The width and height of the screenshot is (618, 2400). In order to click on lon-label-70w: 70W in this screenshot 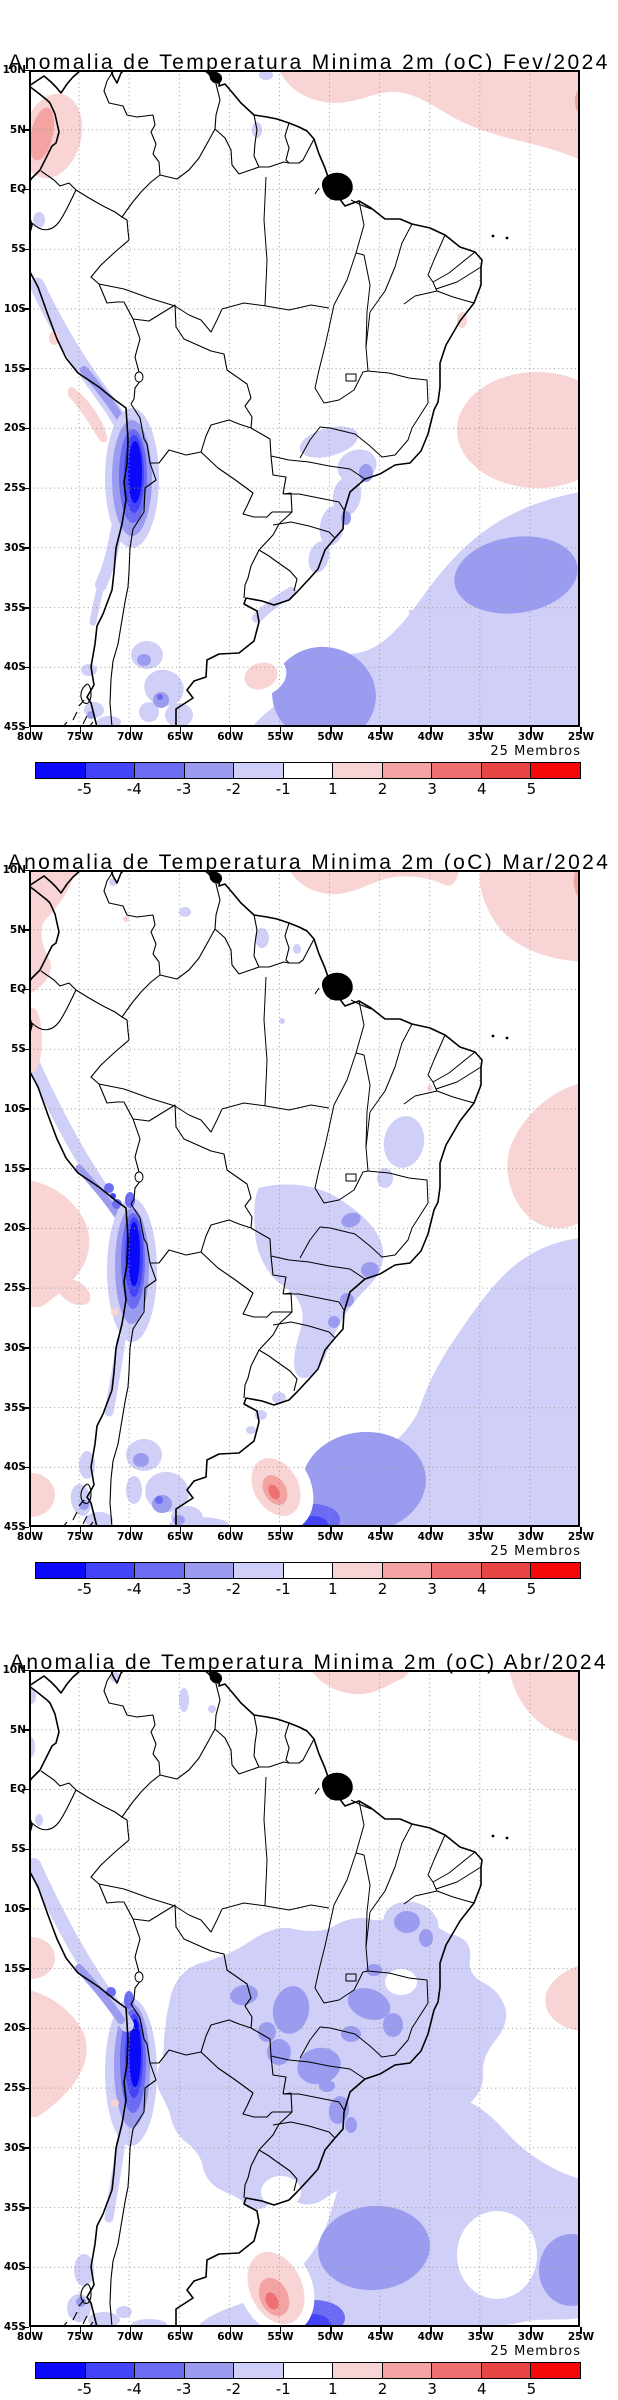, I will do `click(130, 1537)`.